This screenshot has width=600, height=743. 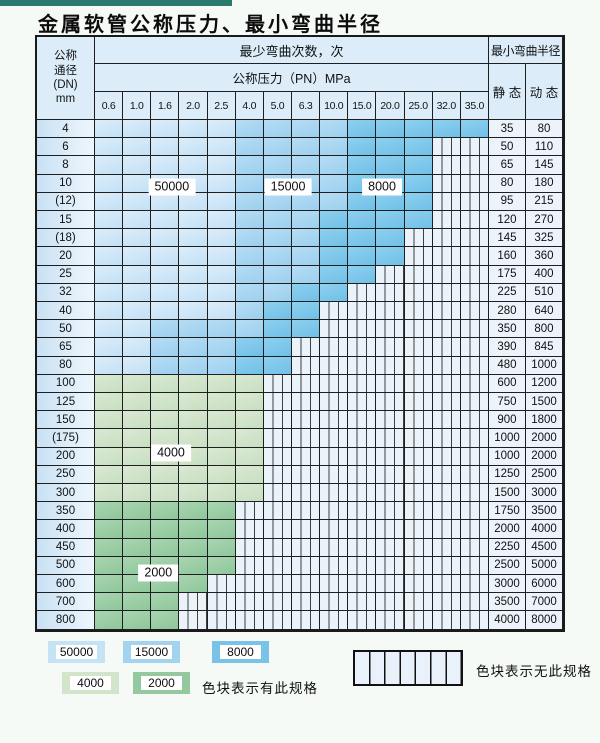 What do you see at coordinates (544, 384) in the screenshot?
I see `dynamic-value-cell: 1200` at bounding box center [544, 384].